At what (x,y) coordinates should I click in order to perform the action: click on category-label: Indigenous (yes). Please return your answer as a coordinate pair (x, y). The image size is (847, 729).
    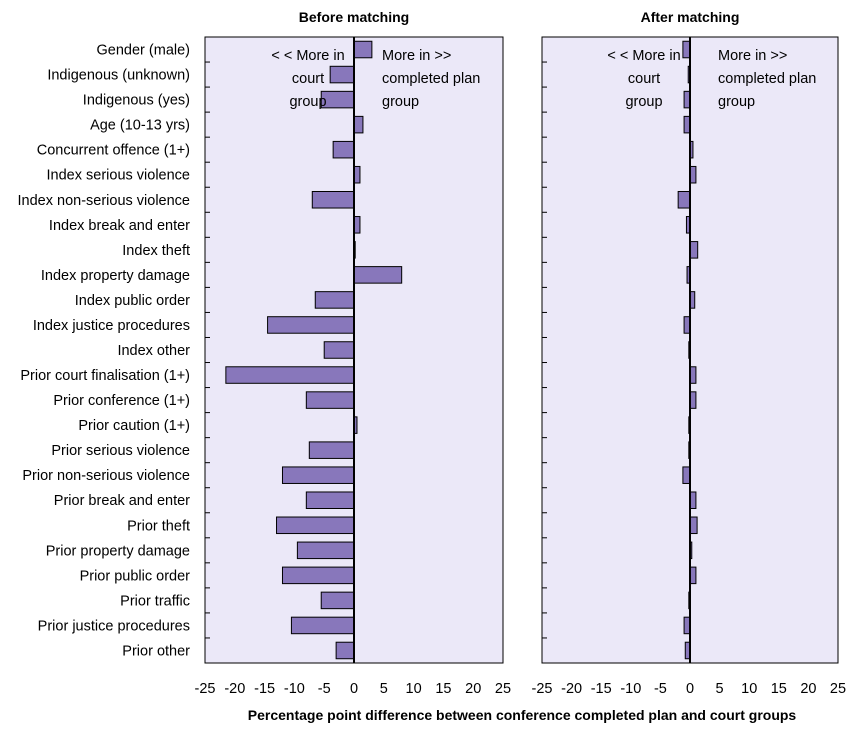
    Looking at the image, I should click on (136, 101).